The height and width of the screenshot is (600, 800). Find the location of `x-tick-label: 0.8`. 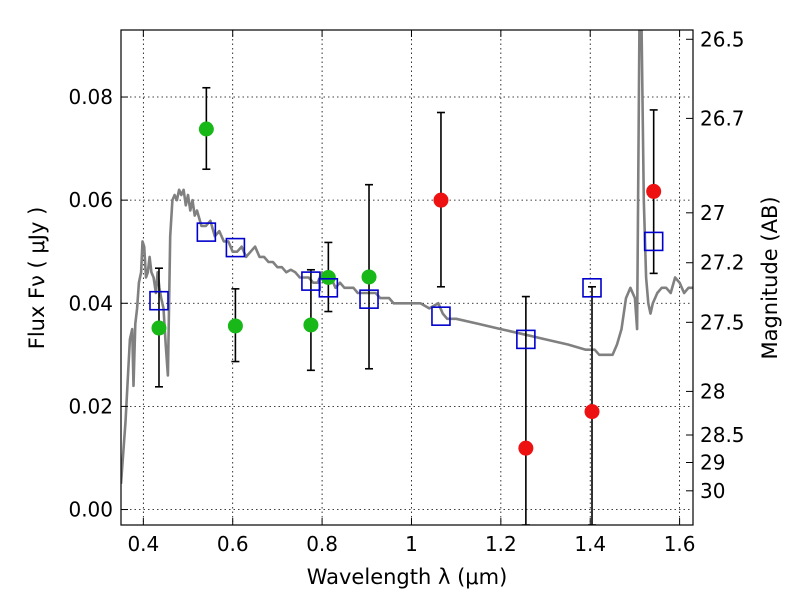

x-tick-label: 0.8 is located at coordinates (322, 544).